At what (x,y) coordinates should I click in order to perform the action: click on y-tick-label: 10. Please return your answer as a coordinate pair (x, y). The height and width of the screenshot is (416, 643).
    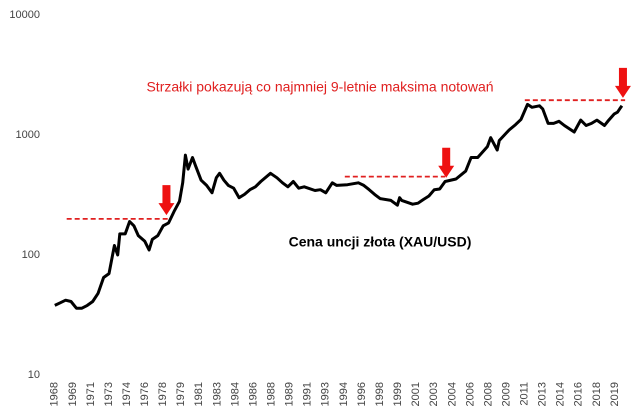
    Looking at the image, I should click on (34, 375).